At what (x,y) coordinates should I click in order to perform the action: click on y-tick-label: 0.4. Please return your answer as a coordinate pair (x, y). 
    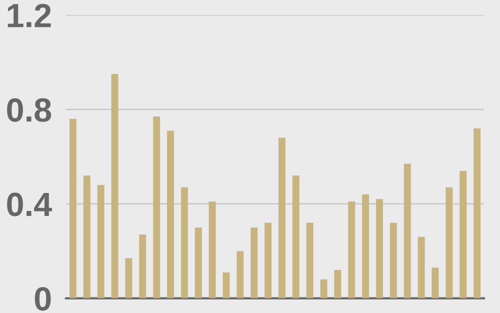
    Looking at the image, I should click on (29, 204).